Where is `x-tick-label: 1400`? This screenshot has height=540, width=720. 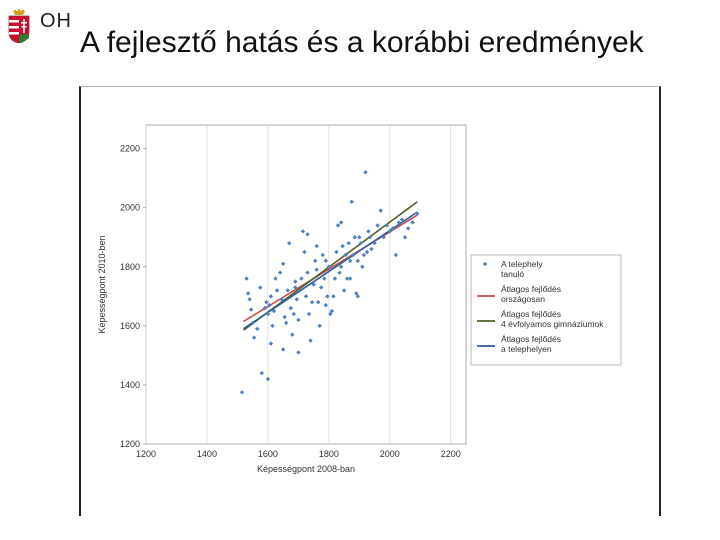 x-tick-label: 1400 is located at coordinates (207, 454).